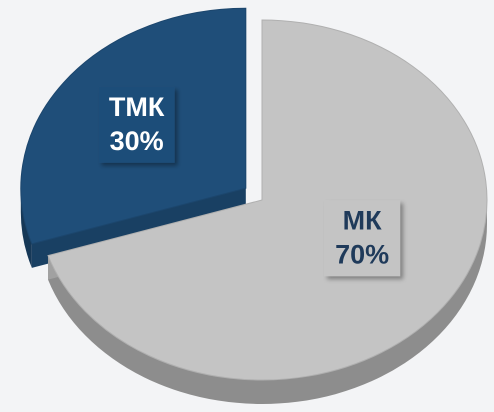  Describe the element at coordinates (362, 254) in the screenshot. I see `slice-value-label: 70%` at that location.